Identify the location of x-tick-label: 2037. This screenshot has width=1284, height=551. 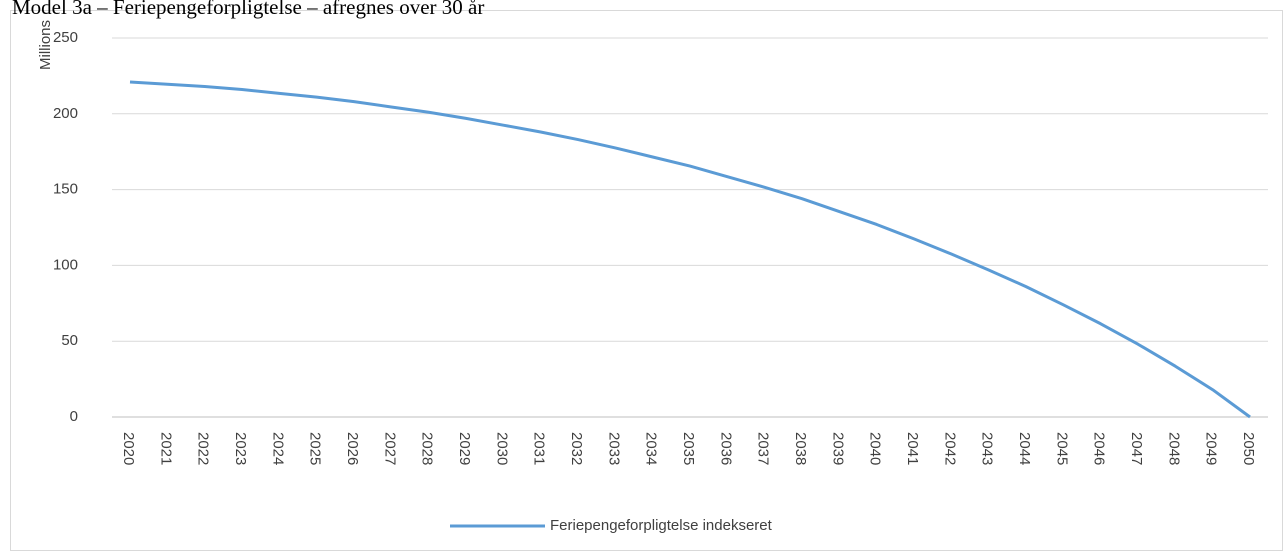
(763, 448).